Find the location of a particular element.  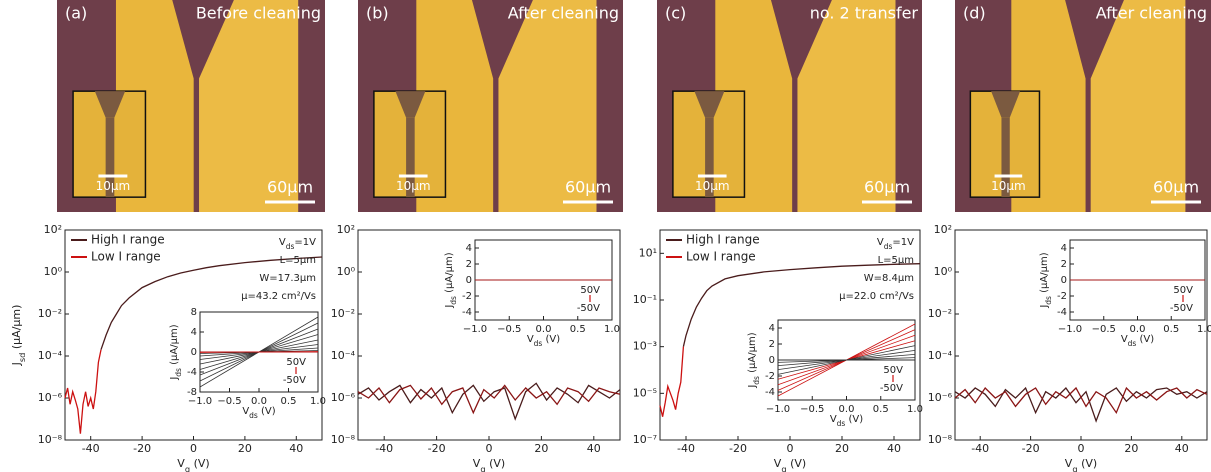

annotation: 50V is located at coordinates (590, 290).